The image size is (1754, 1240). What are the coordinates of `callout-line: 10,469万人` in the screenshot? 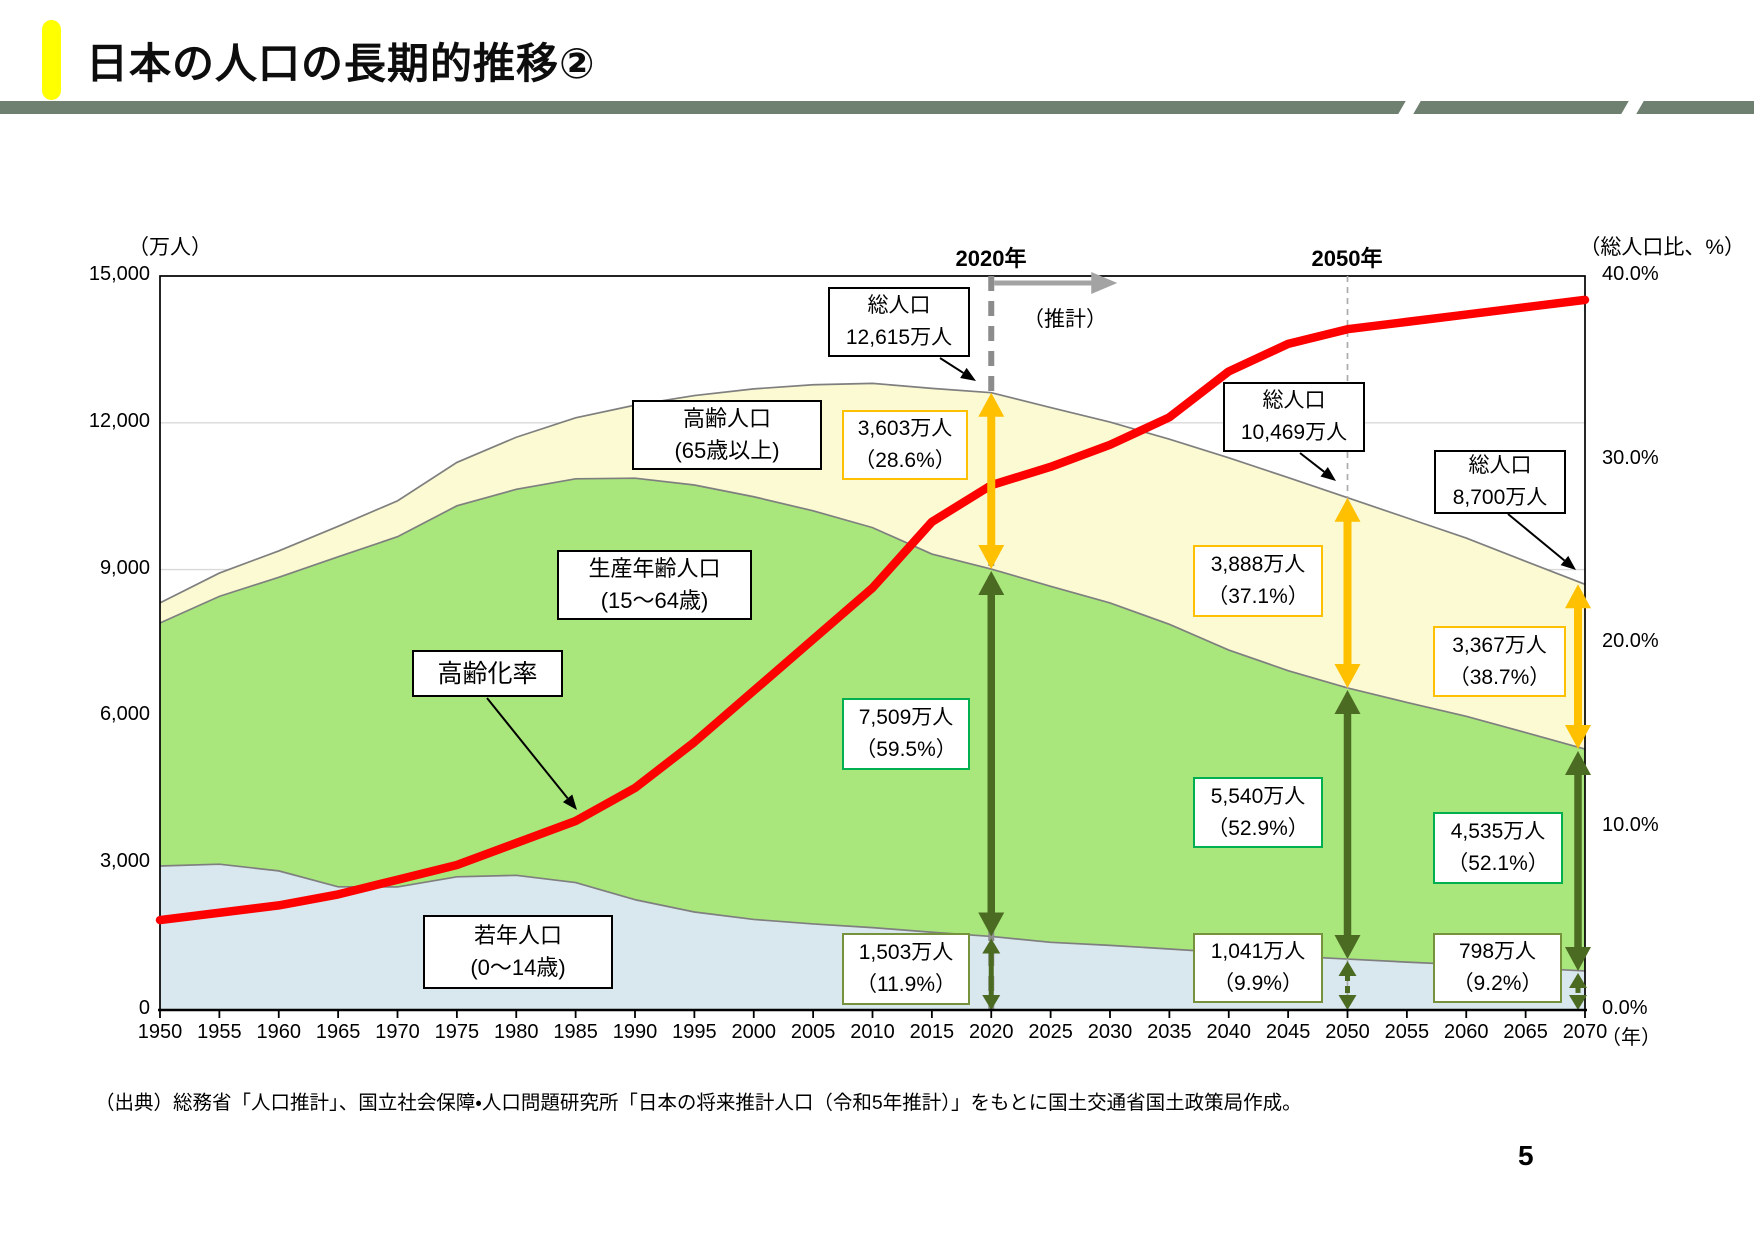 It's located at (1294, 432).